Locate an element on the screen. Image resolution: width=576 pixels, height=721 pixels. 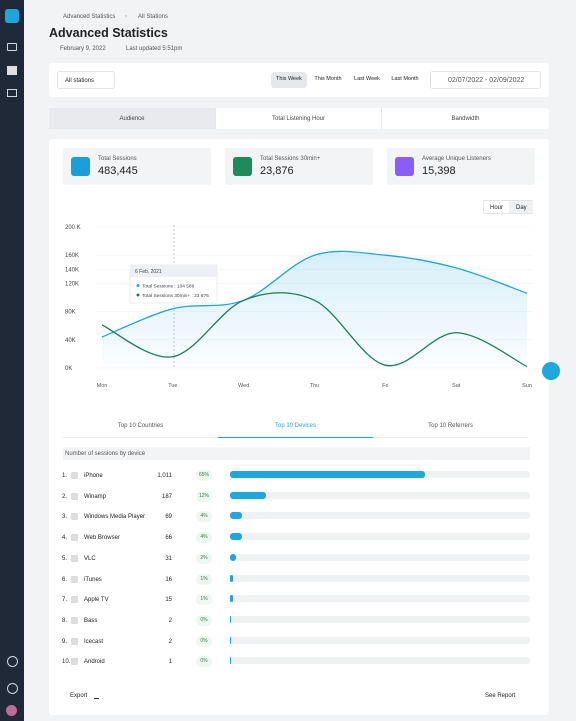
percent: 65% is located at coordinates (203, 475).